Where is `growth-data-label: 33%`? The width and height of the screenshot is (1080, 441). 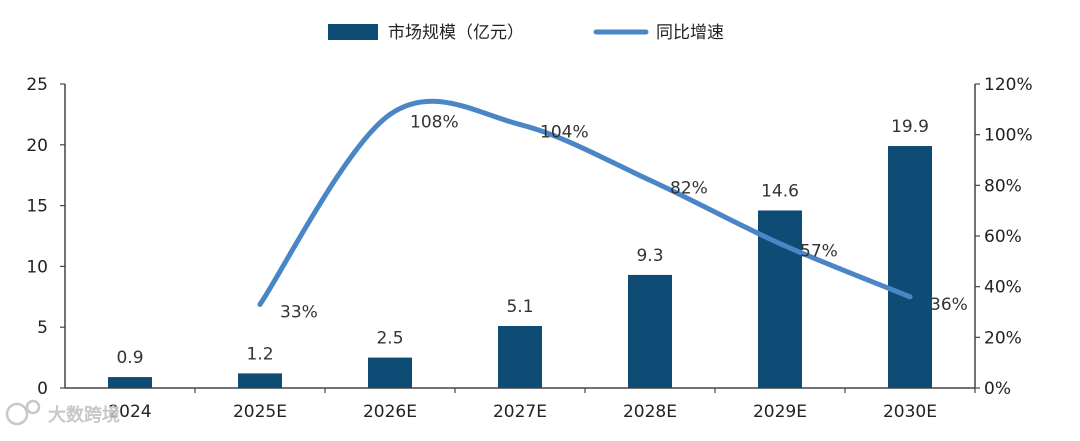 growth-data-label: 33% is located at coordinates (299, 312).